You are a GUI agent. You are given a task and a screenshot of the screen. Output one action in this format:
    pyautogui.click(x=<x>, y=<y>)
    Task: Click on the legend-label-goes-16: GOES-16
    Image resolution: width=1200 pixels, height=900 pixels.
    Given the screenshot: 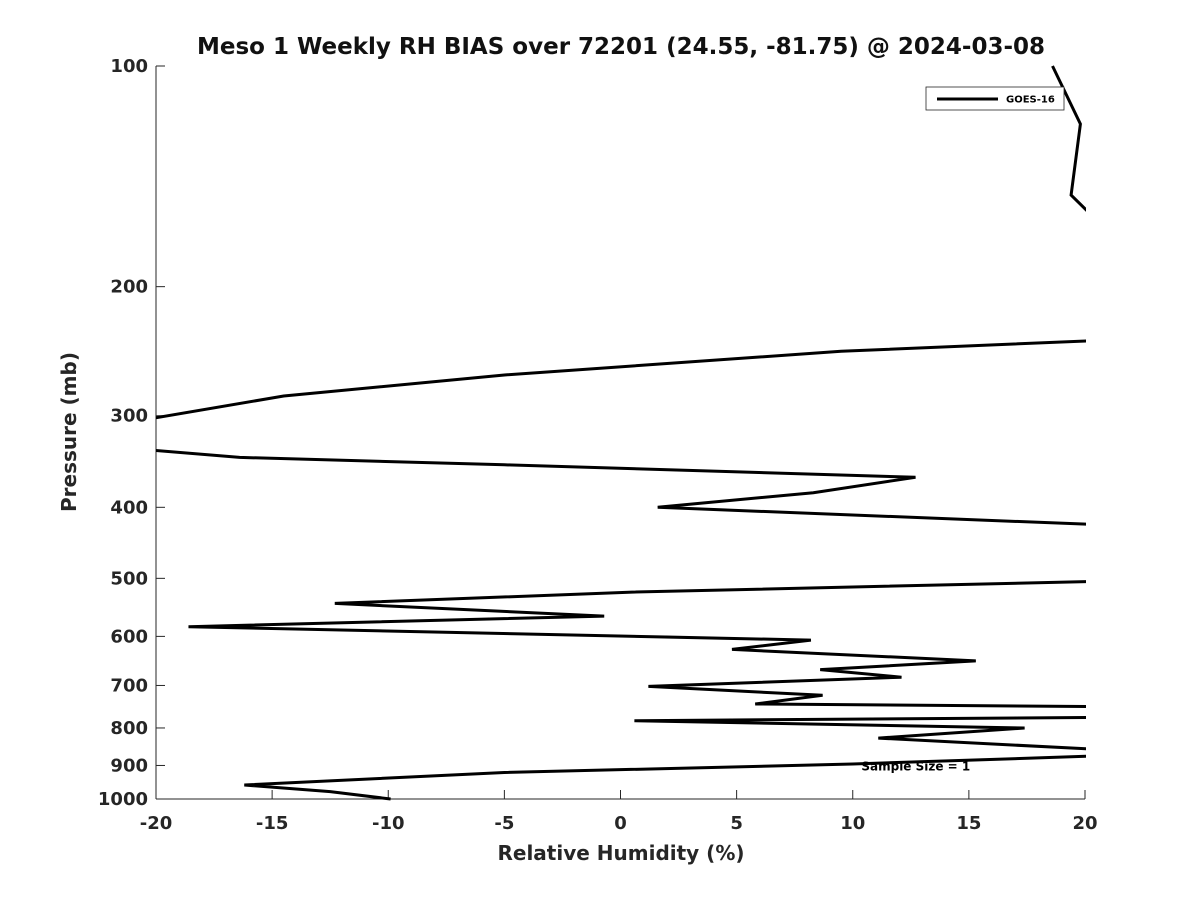 What is the action you would take?
    pyautogui.click(x=1030, y=100)
    